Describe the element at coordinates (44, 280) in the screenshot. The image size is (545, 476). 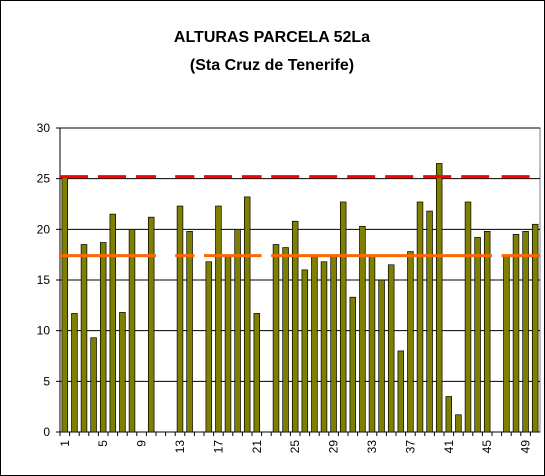
I see `y-tick-label: 15` at that location.